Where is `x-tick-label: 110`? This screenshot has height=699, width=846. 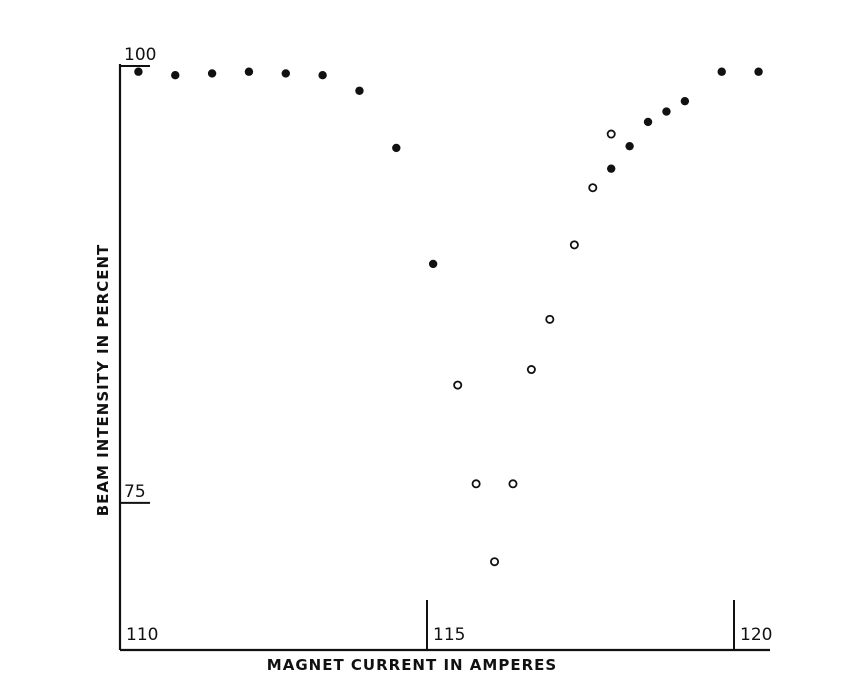 x-tick-label: 110 is located at coordinates (142, 635).